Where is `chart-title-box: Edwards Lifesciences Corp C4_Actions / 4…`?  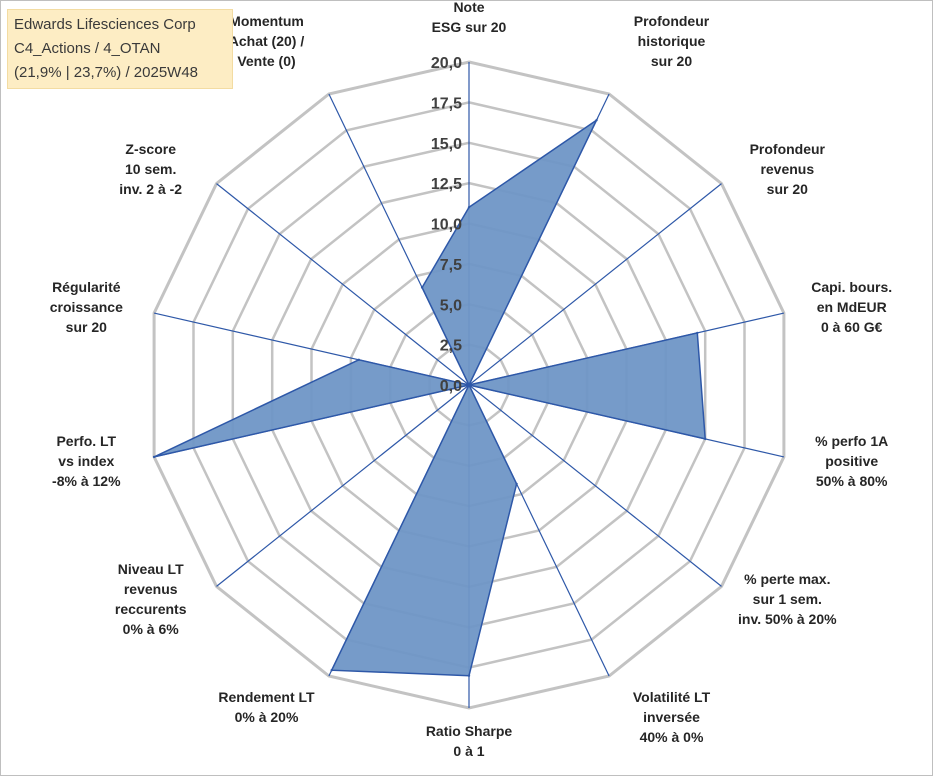
chart-title-box: Edwards Lifesciences Corp C4_Actions / 4… is located at coordinates (120, 49).